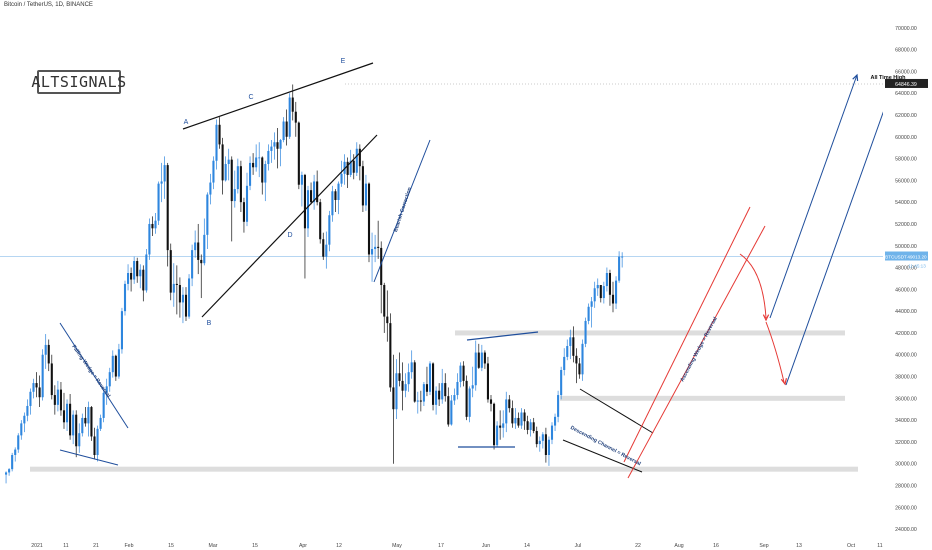 The image size is (932, 550). Describe the element at coordinates (96, 546) in the screenshot. I see `time-tick-label: 21` at that location.